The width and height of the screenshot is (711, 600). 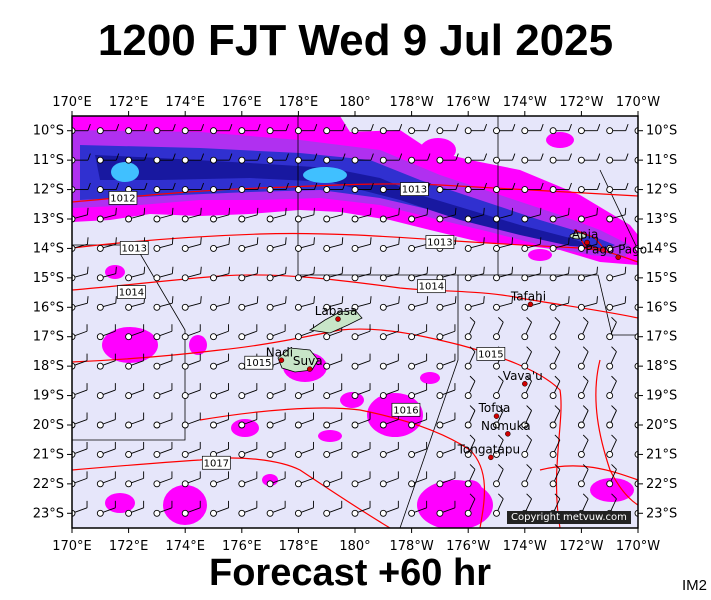 I want to click on place-label: Nomuka, so click(x=506, y=426).